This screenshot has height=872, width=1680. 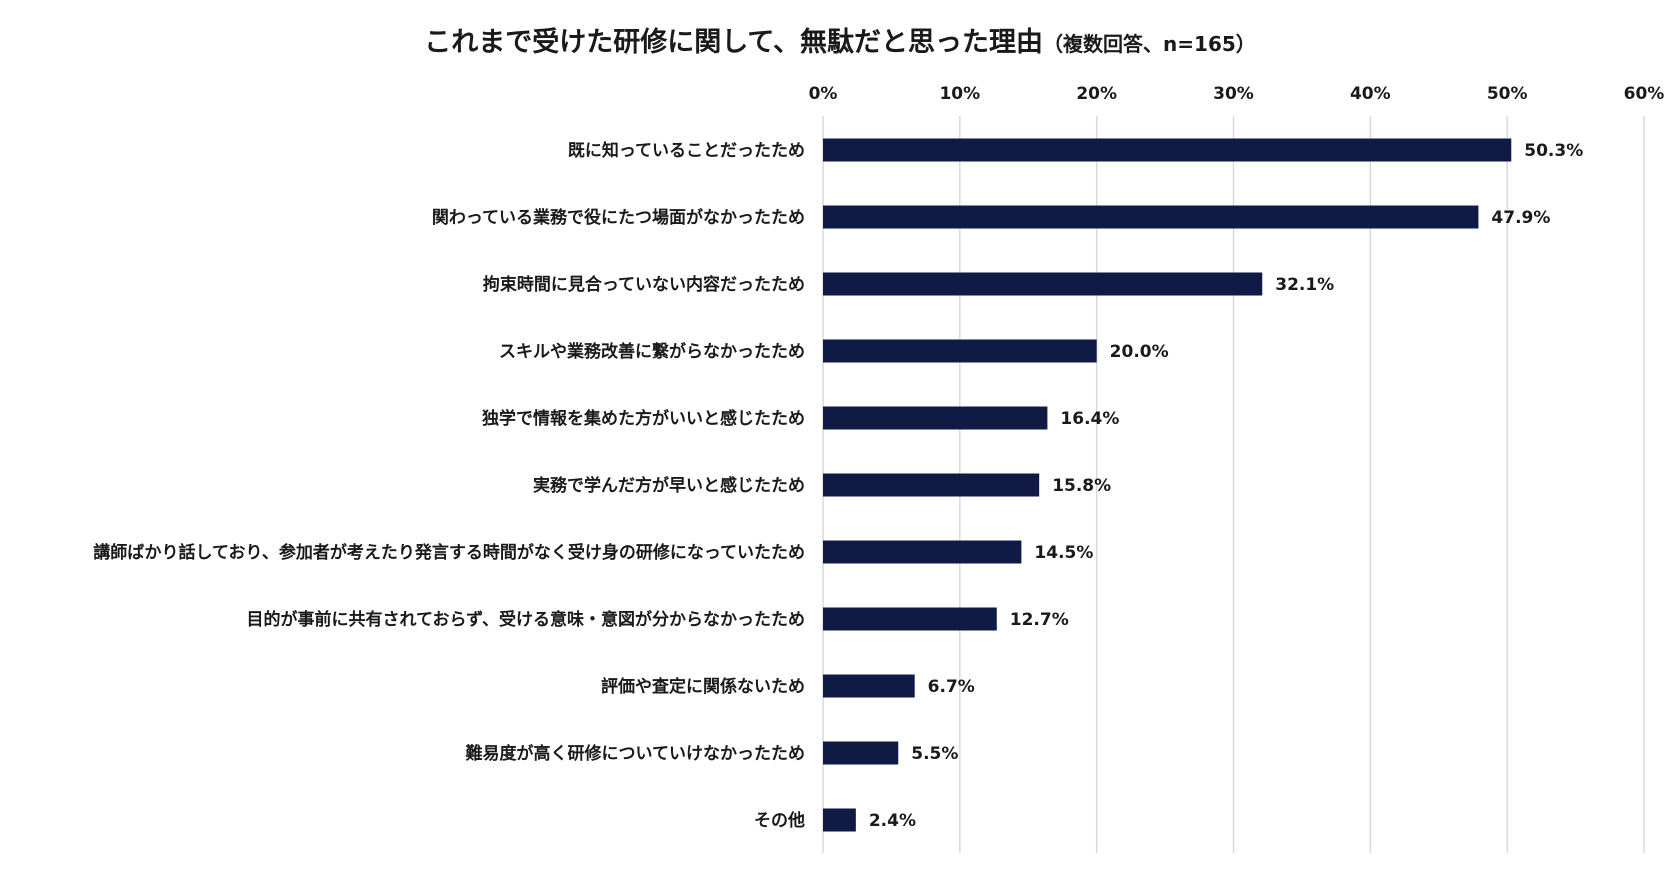 What do you see at coordinates (1507, 94) in the screenshot?
I see `x-tick-label: 50%` at bounding box center [1507, 94].